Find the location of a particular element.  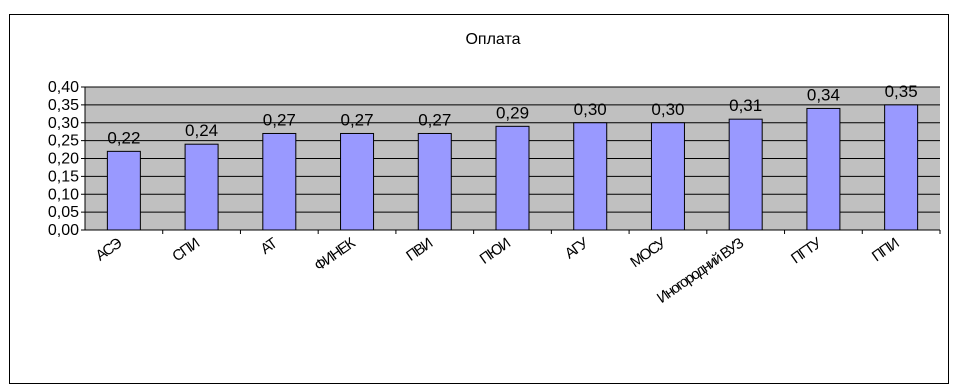

y-tick-label: 0,20 is located at coordinates (63, 159).